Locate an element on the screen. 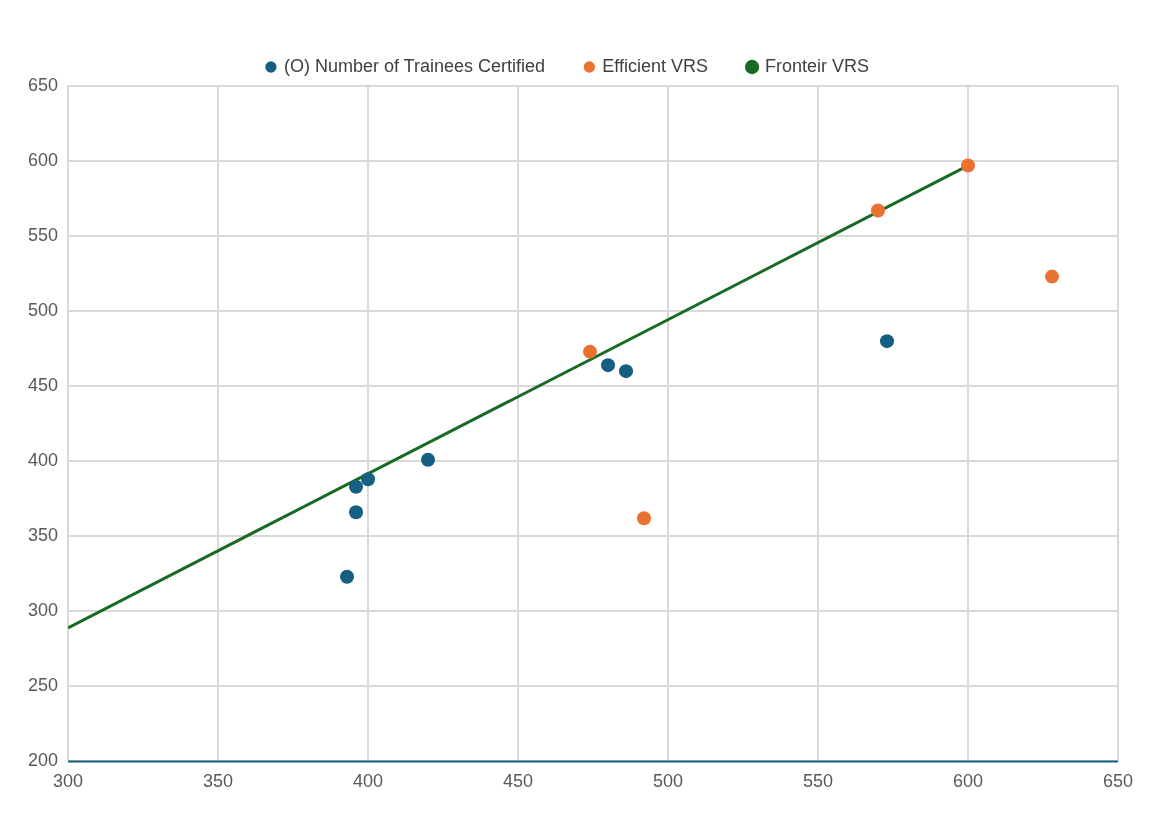 This screenshot has height=818, width=1156. legend-label: Efficient VRS is located at coordinates (655, 65).